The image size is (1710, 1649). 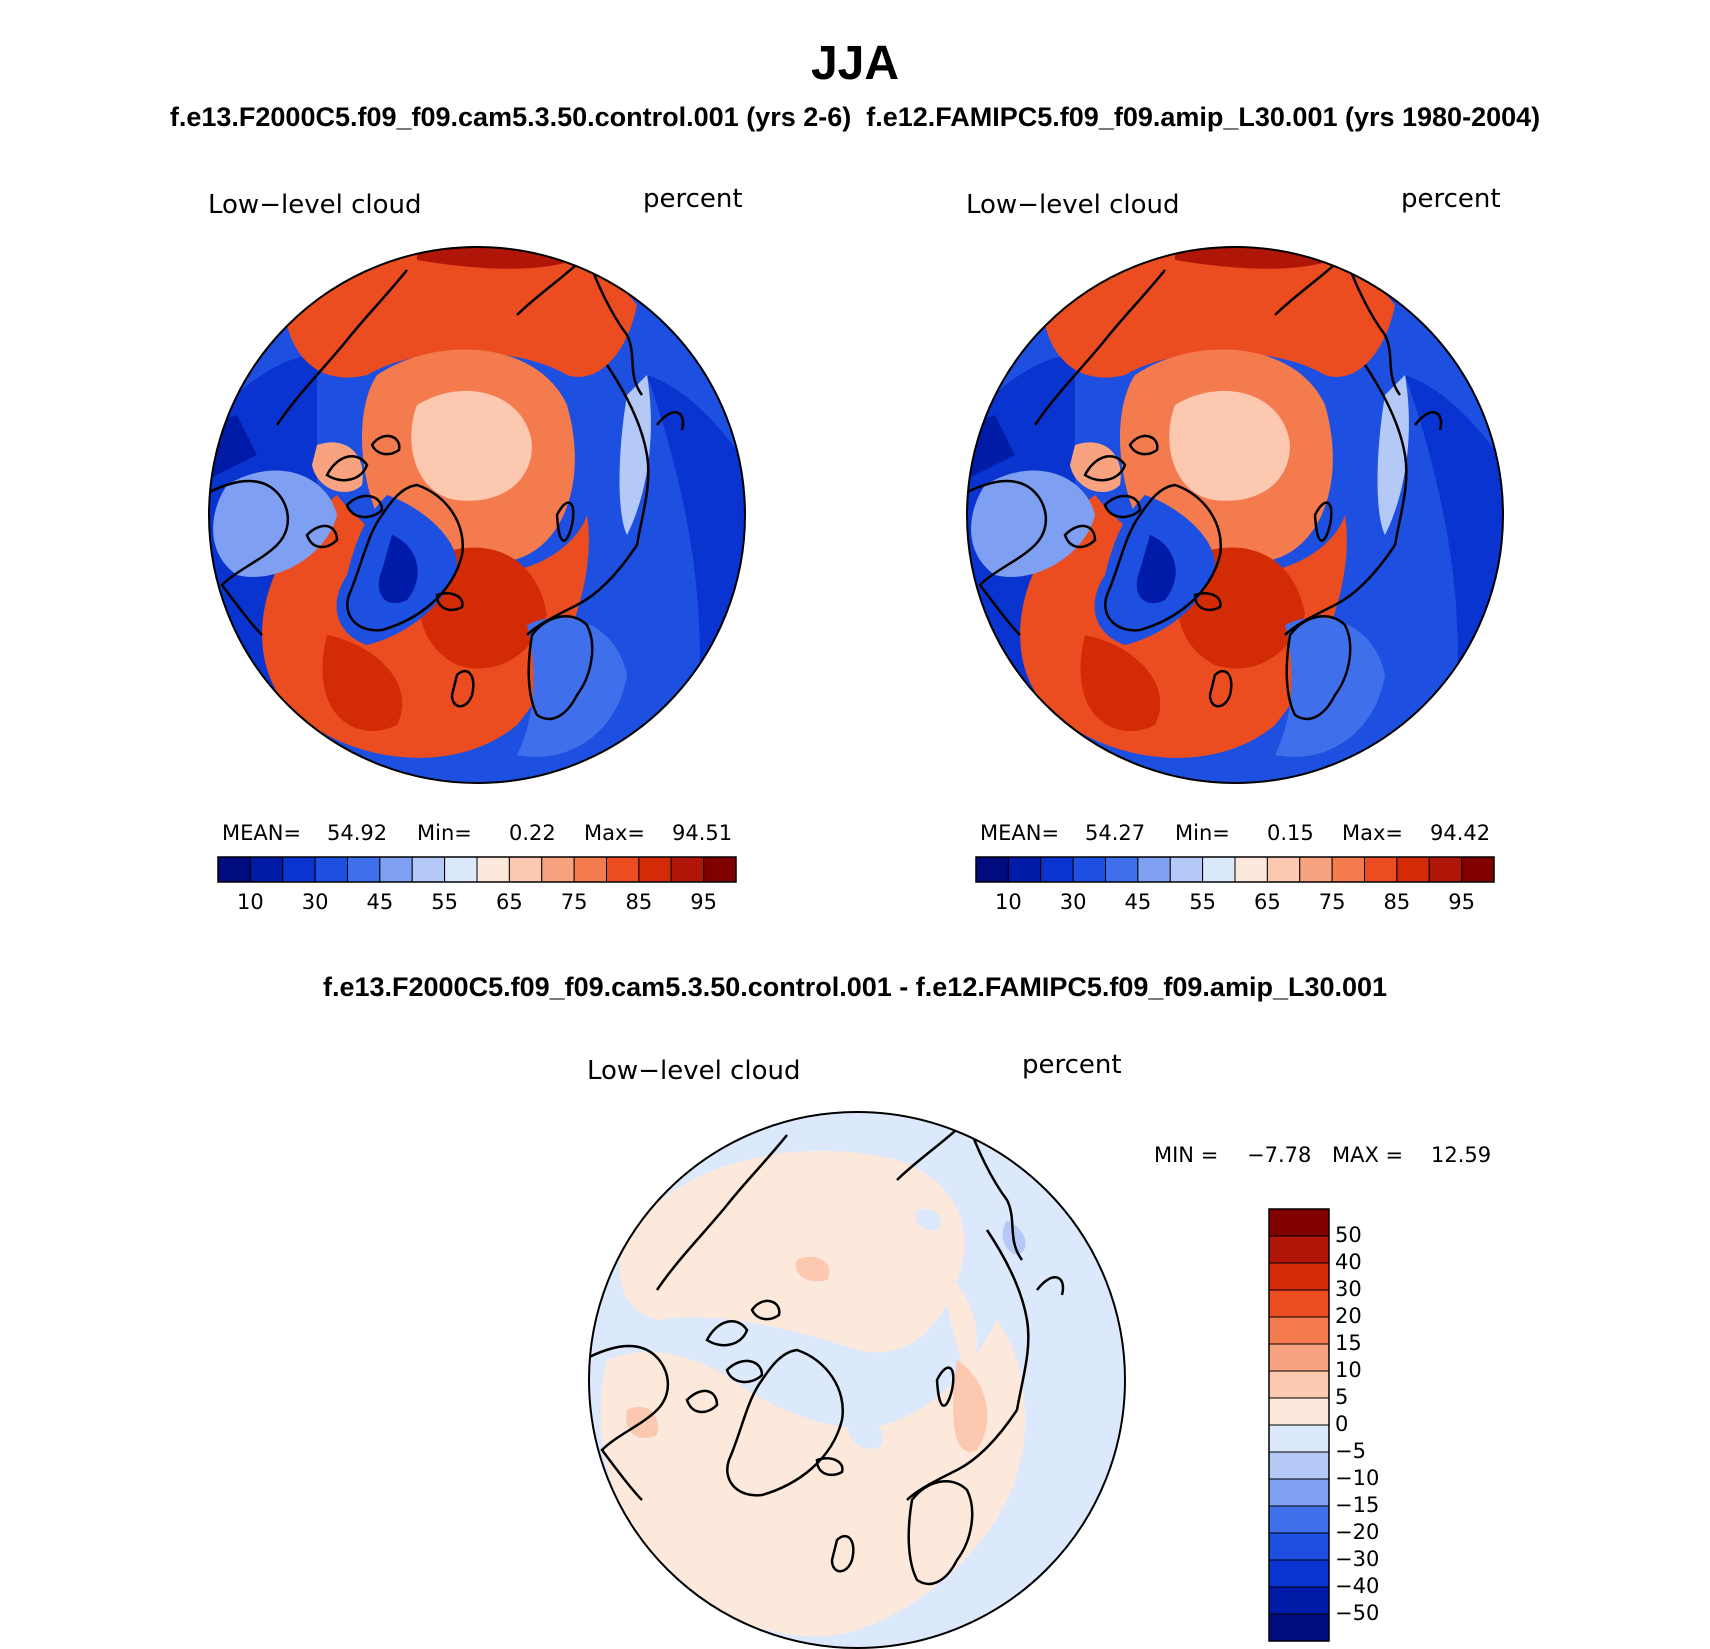 I want to click on diff-colorbar, so click(x=1299, y=1425).